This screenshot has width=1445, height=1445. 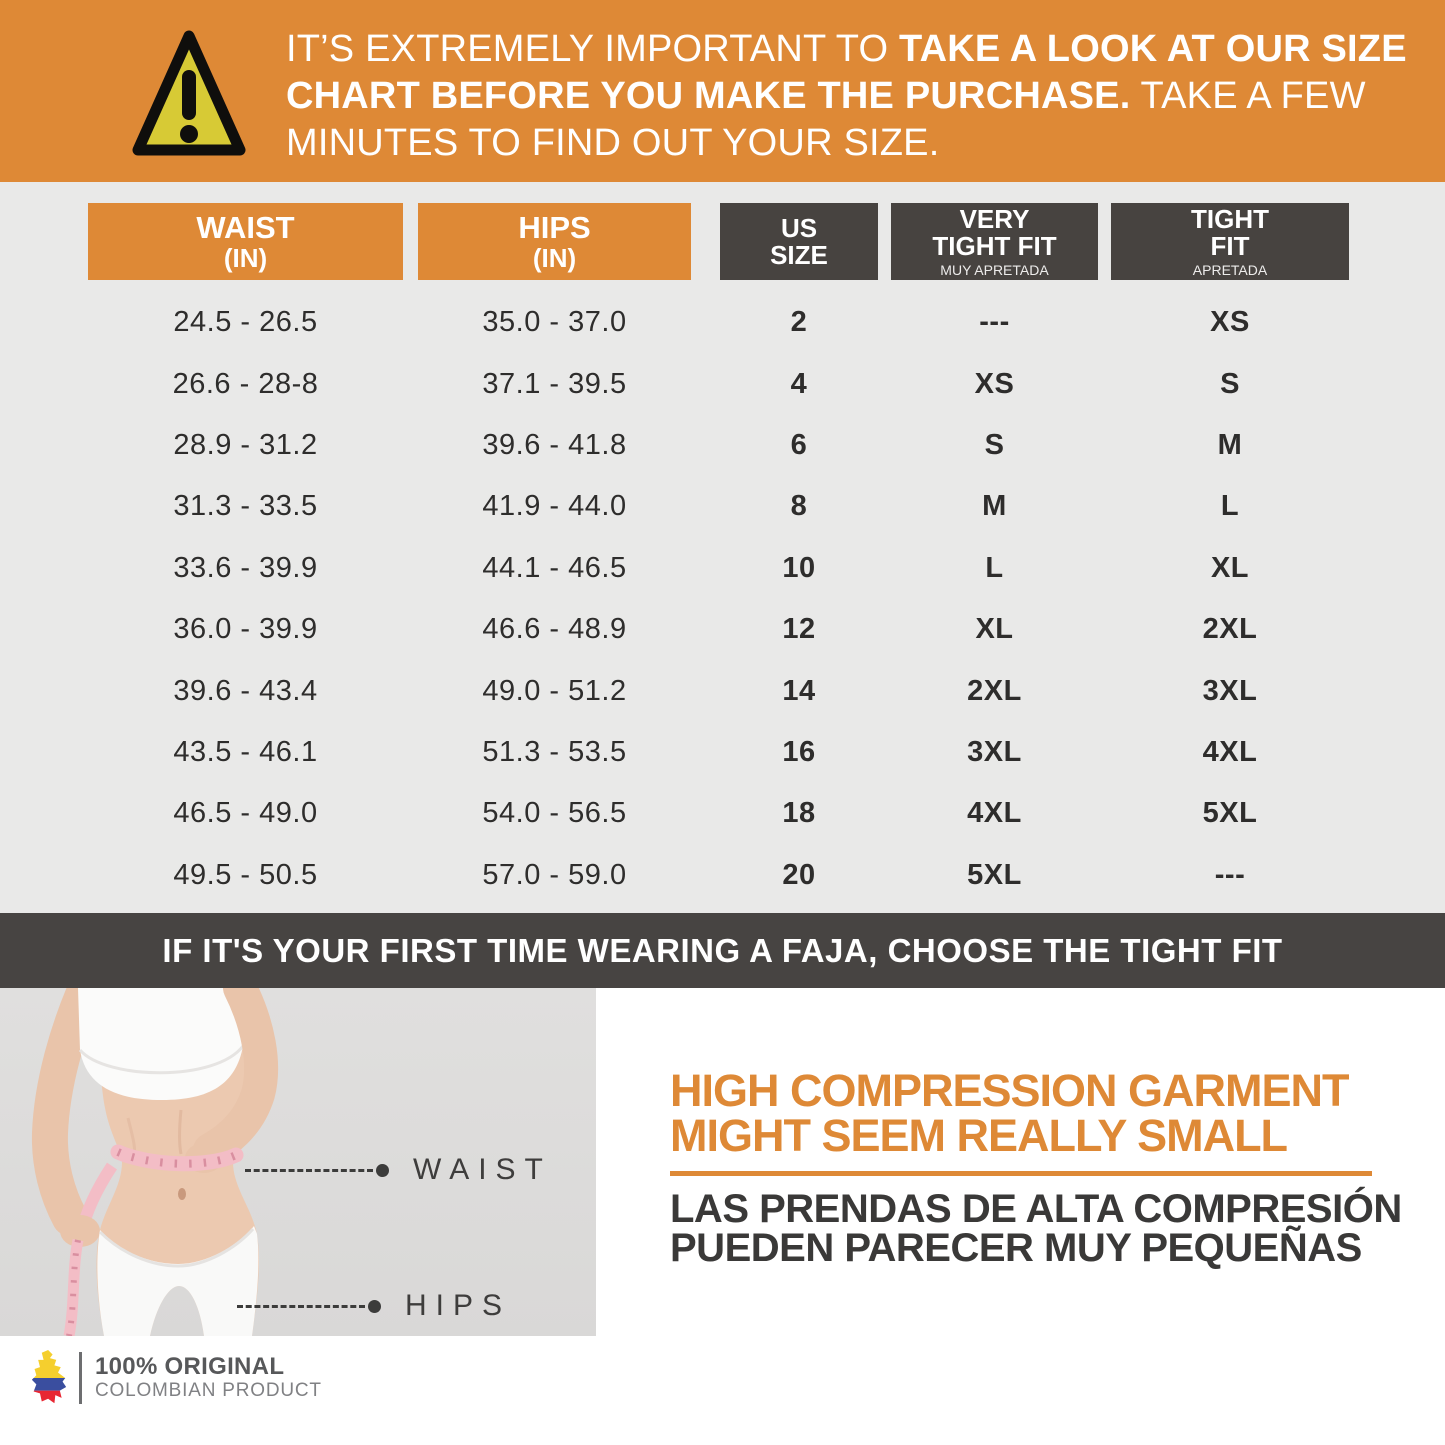 What do you see at coordinates (245, 567) in the screenshot?
I see `table-cell: 33.6 - 39.9` at bounding box center [245, 567].